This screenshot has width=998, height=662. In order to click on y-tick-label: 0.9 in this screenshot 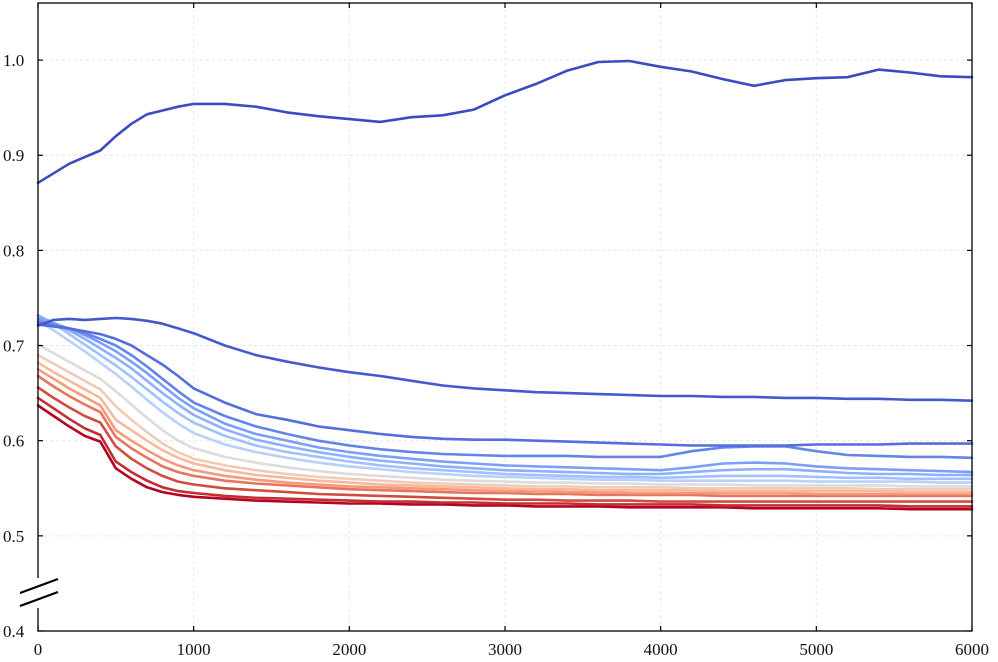, I will do `click(13, 155)`.